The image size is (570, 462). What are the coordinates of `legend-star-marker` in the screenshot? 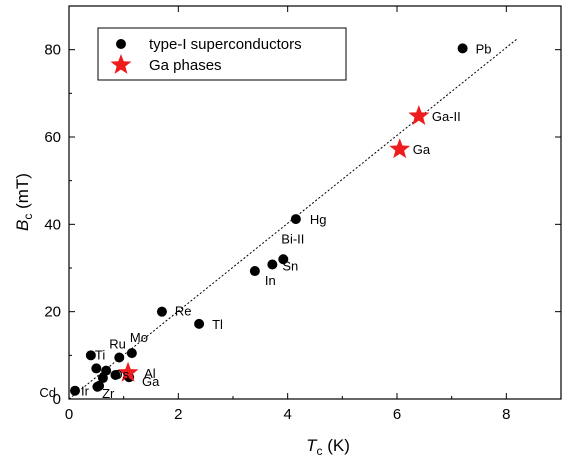 It's located at (121, 64).